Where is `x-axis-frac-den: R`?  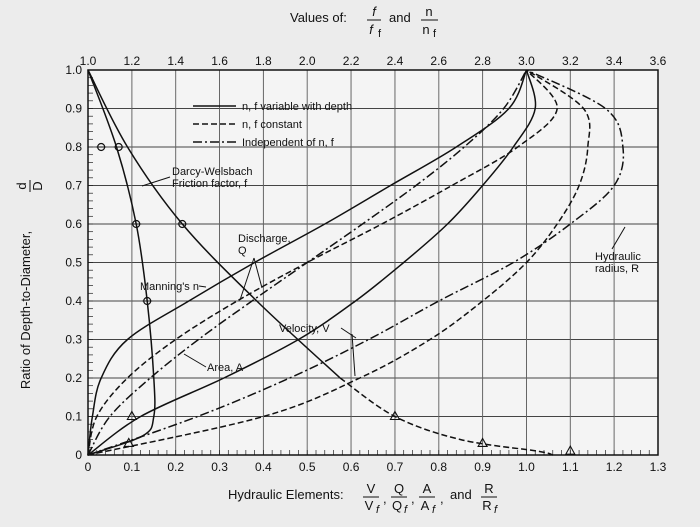 x-axis-frac-den: R is located at coordinates (486, 505).